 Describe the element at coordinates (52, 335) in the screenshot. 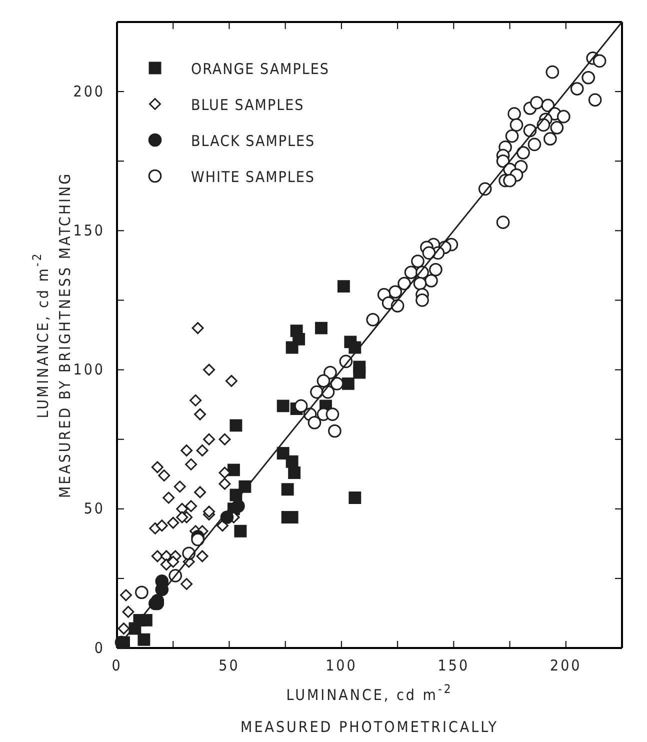

I see `y-axis-title: LUMINANCE, cd m$^{-2}$ MEASURED BY BRIGHTNESS MATCHING` at that location.